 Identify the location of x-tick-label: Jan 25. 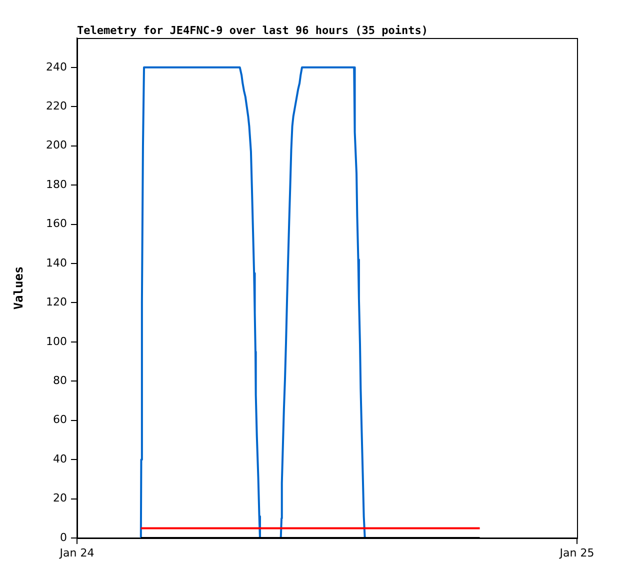
(576, 553).